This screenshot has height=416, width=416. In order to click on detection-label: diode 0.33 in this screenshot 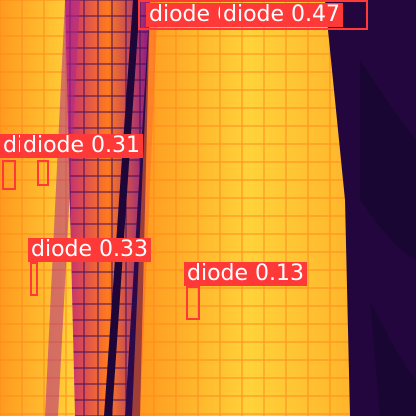, I will do `click(89, 250)`.